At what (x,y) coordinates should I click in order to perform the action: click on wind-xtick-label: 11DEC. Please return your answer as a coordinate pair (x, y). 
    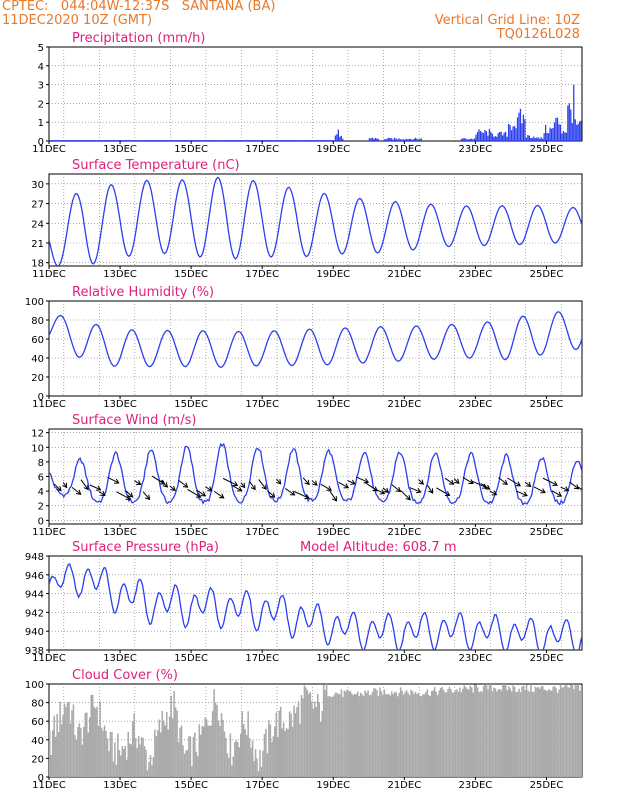
    Looking at the image, I should click on (49, 532).